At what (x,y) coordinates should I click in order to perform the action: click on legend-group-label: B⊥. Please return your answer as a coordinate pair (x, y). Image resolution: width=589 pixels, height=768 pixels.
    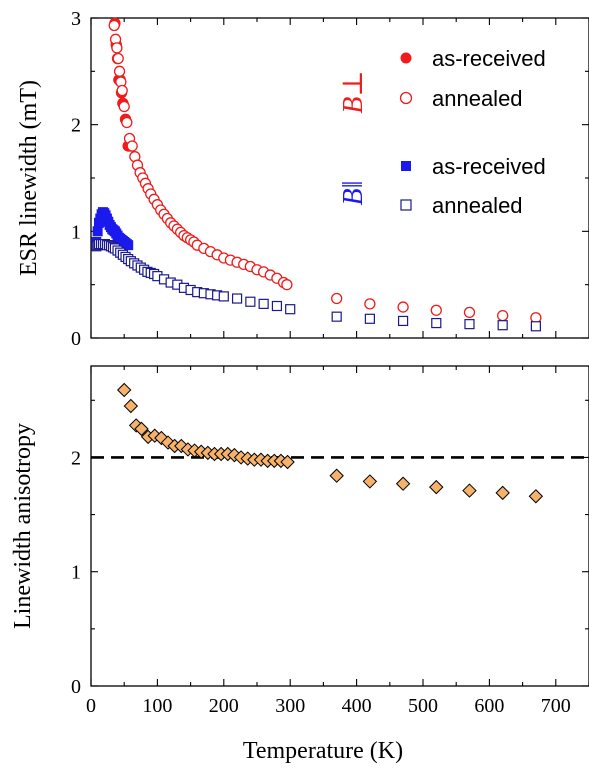
    Looking at the image, I should click on (353, 91).